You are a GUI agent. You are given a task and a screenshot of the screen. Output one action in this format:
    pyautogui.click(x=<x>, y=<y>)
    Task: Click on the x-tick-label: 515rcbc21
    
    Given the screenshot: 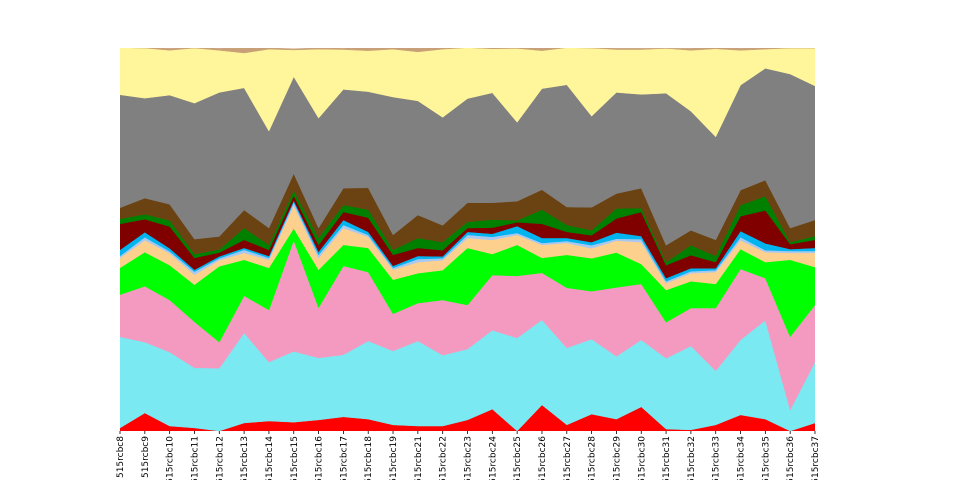 What is the action you would take?
    pyautogui.click(x=419, y=458)
    